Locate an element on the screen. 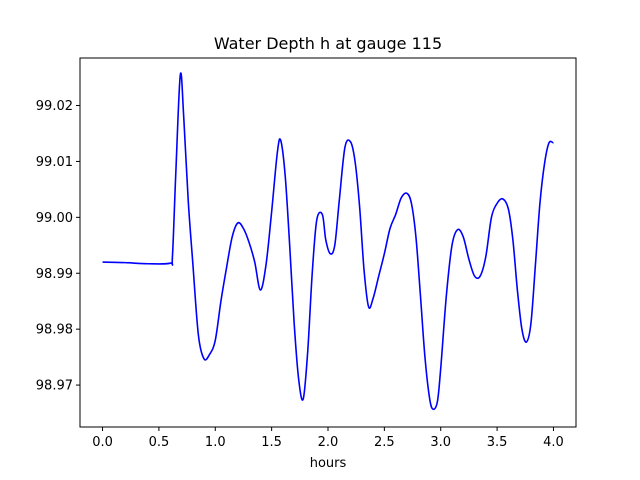 The width and height of the screenshot is (640, 480). y-tick-label: 98.99 is located at coordinates (54, 274).